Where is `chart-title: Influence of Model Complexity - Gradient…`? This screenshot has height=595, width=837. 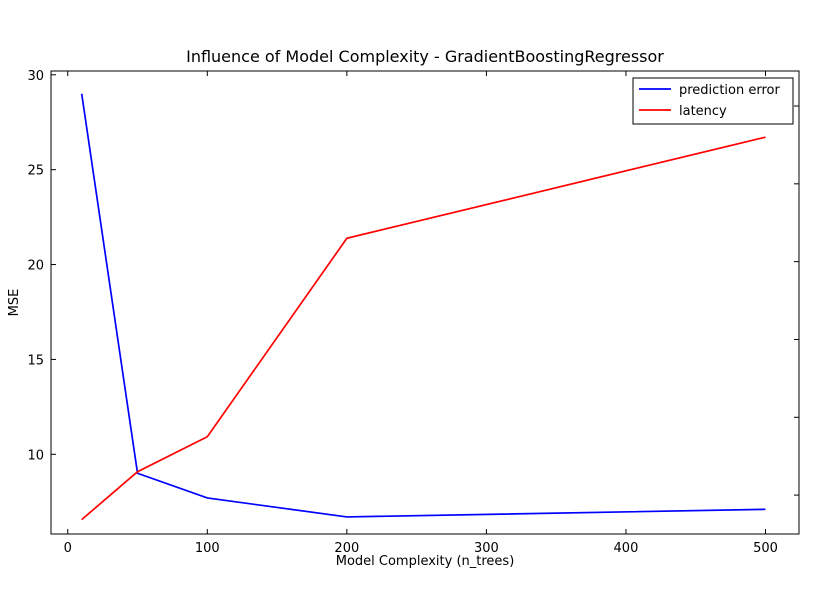
chart-title: Influence of Model Complexity - Gradient… is located at coordinates (425, 56).